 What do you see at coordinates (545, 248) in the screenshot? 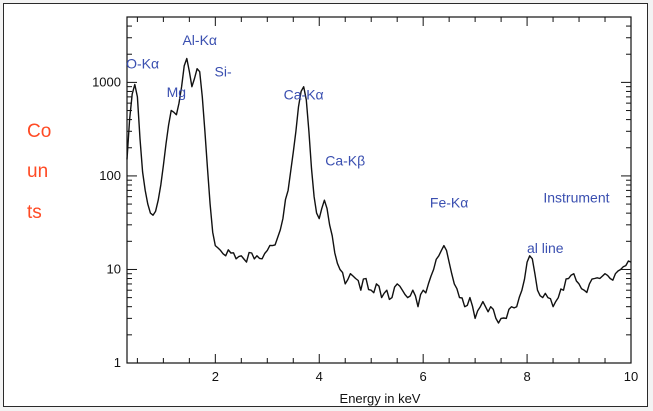
I see `peak-label: al line` at bounding box center [545, 248].